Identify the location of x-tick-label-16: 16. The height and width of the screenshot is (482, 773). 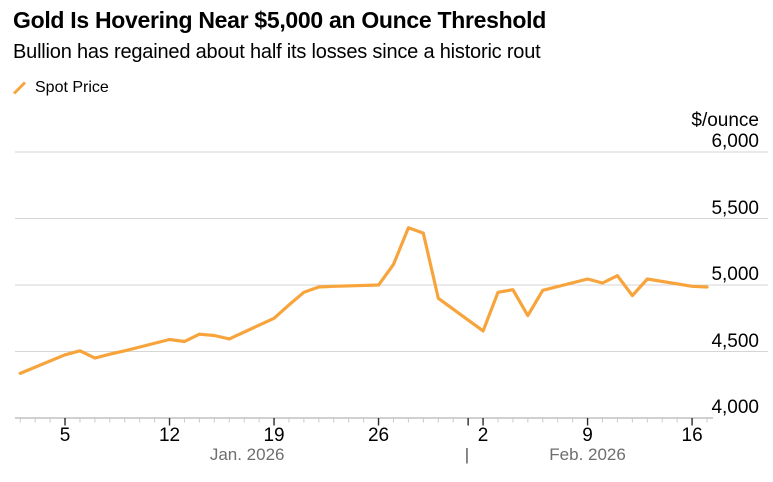
(692, 435).